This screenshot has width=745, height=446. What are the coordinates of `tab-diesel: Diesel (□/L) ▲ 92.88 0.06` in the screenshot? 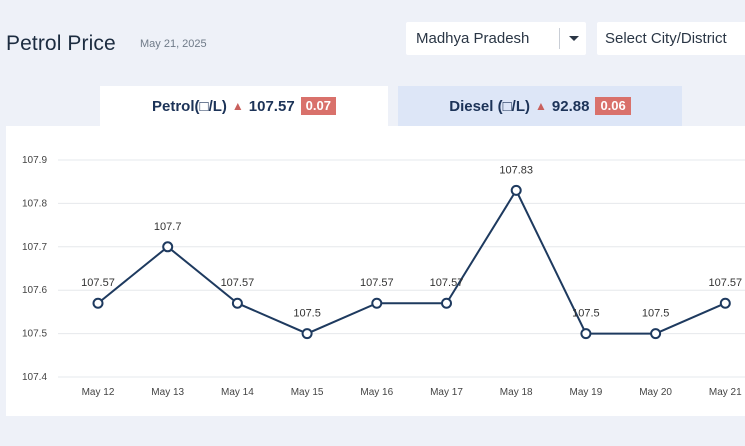 It's located at (540, 106).